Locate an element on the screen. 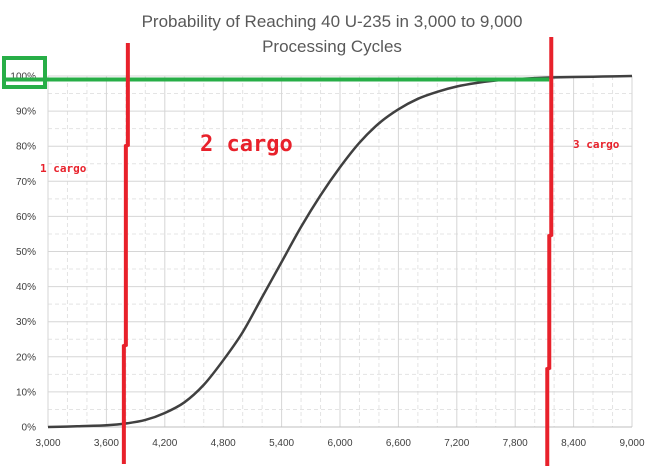 The image size is (657, 469). y-tick-label: 20% is located at coordinates (26, 357).